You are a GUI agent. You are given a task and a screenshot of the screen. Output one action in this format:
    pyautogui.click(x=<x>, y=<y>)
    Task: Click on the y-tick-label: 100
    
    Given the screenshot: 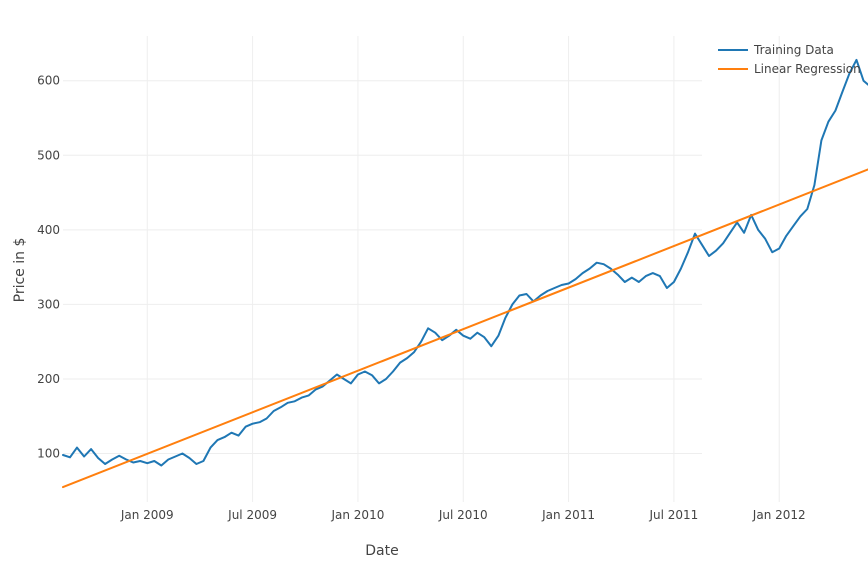 What is the action you would take?
    pyautogui.click(x=48, y=454)
    